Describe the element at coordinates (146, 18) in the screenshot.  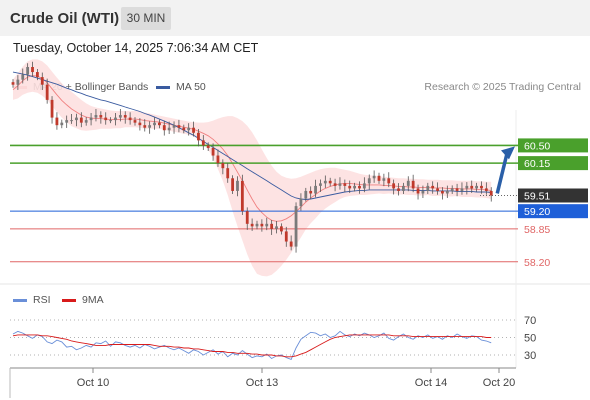
I see `interval-button: 30 MIN` at that location.